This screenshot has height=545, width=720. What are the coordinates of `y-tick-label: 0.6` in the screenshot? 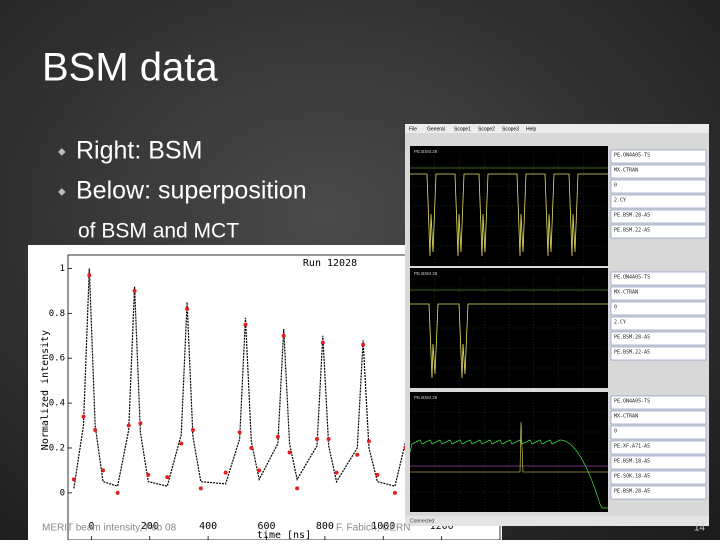 It's located at (57, 359).